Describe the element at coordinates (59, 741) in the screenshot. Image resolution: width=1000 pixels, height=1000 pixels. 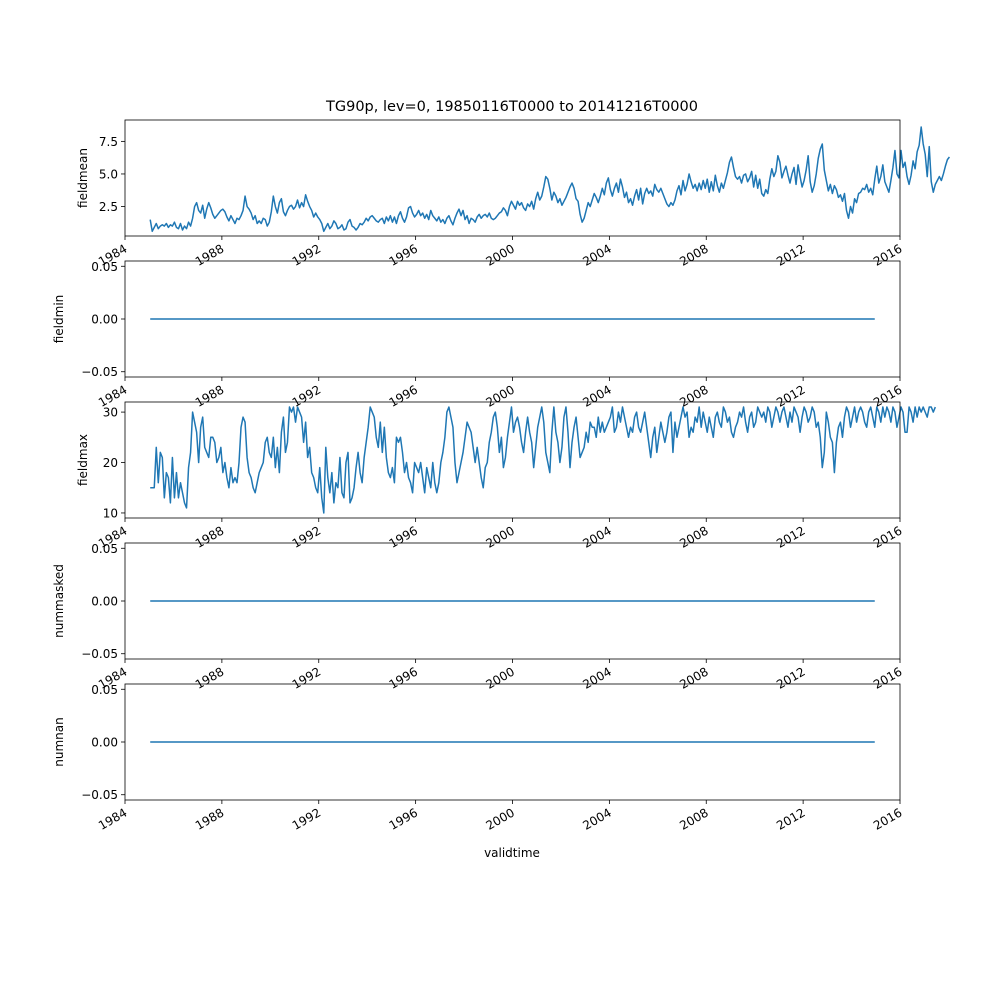
I see `y-axis-label: numnan` at that location.